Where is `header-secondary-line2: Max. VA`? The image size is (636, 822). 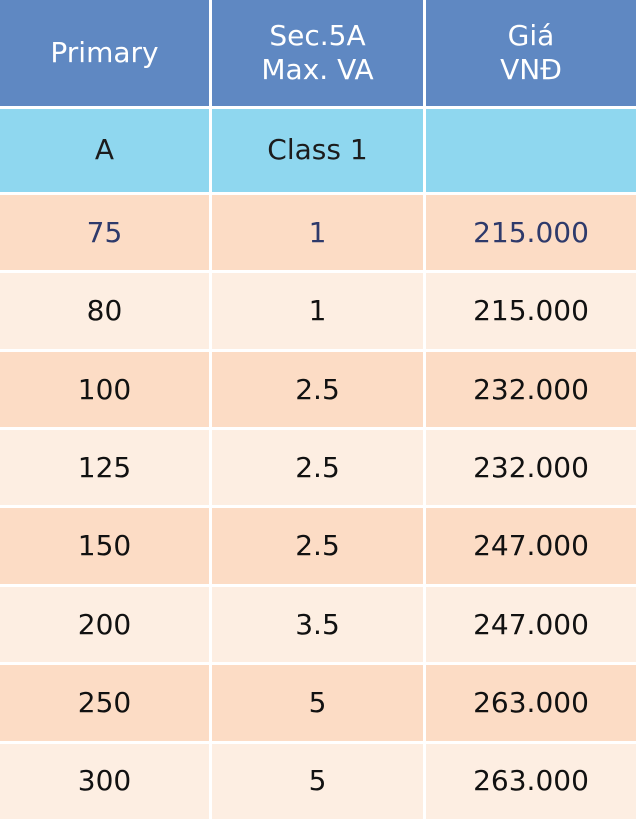
header-secondary-line2: Max. VA is located at coordinates (317, 69).